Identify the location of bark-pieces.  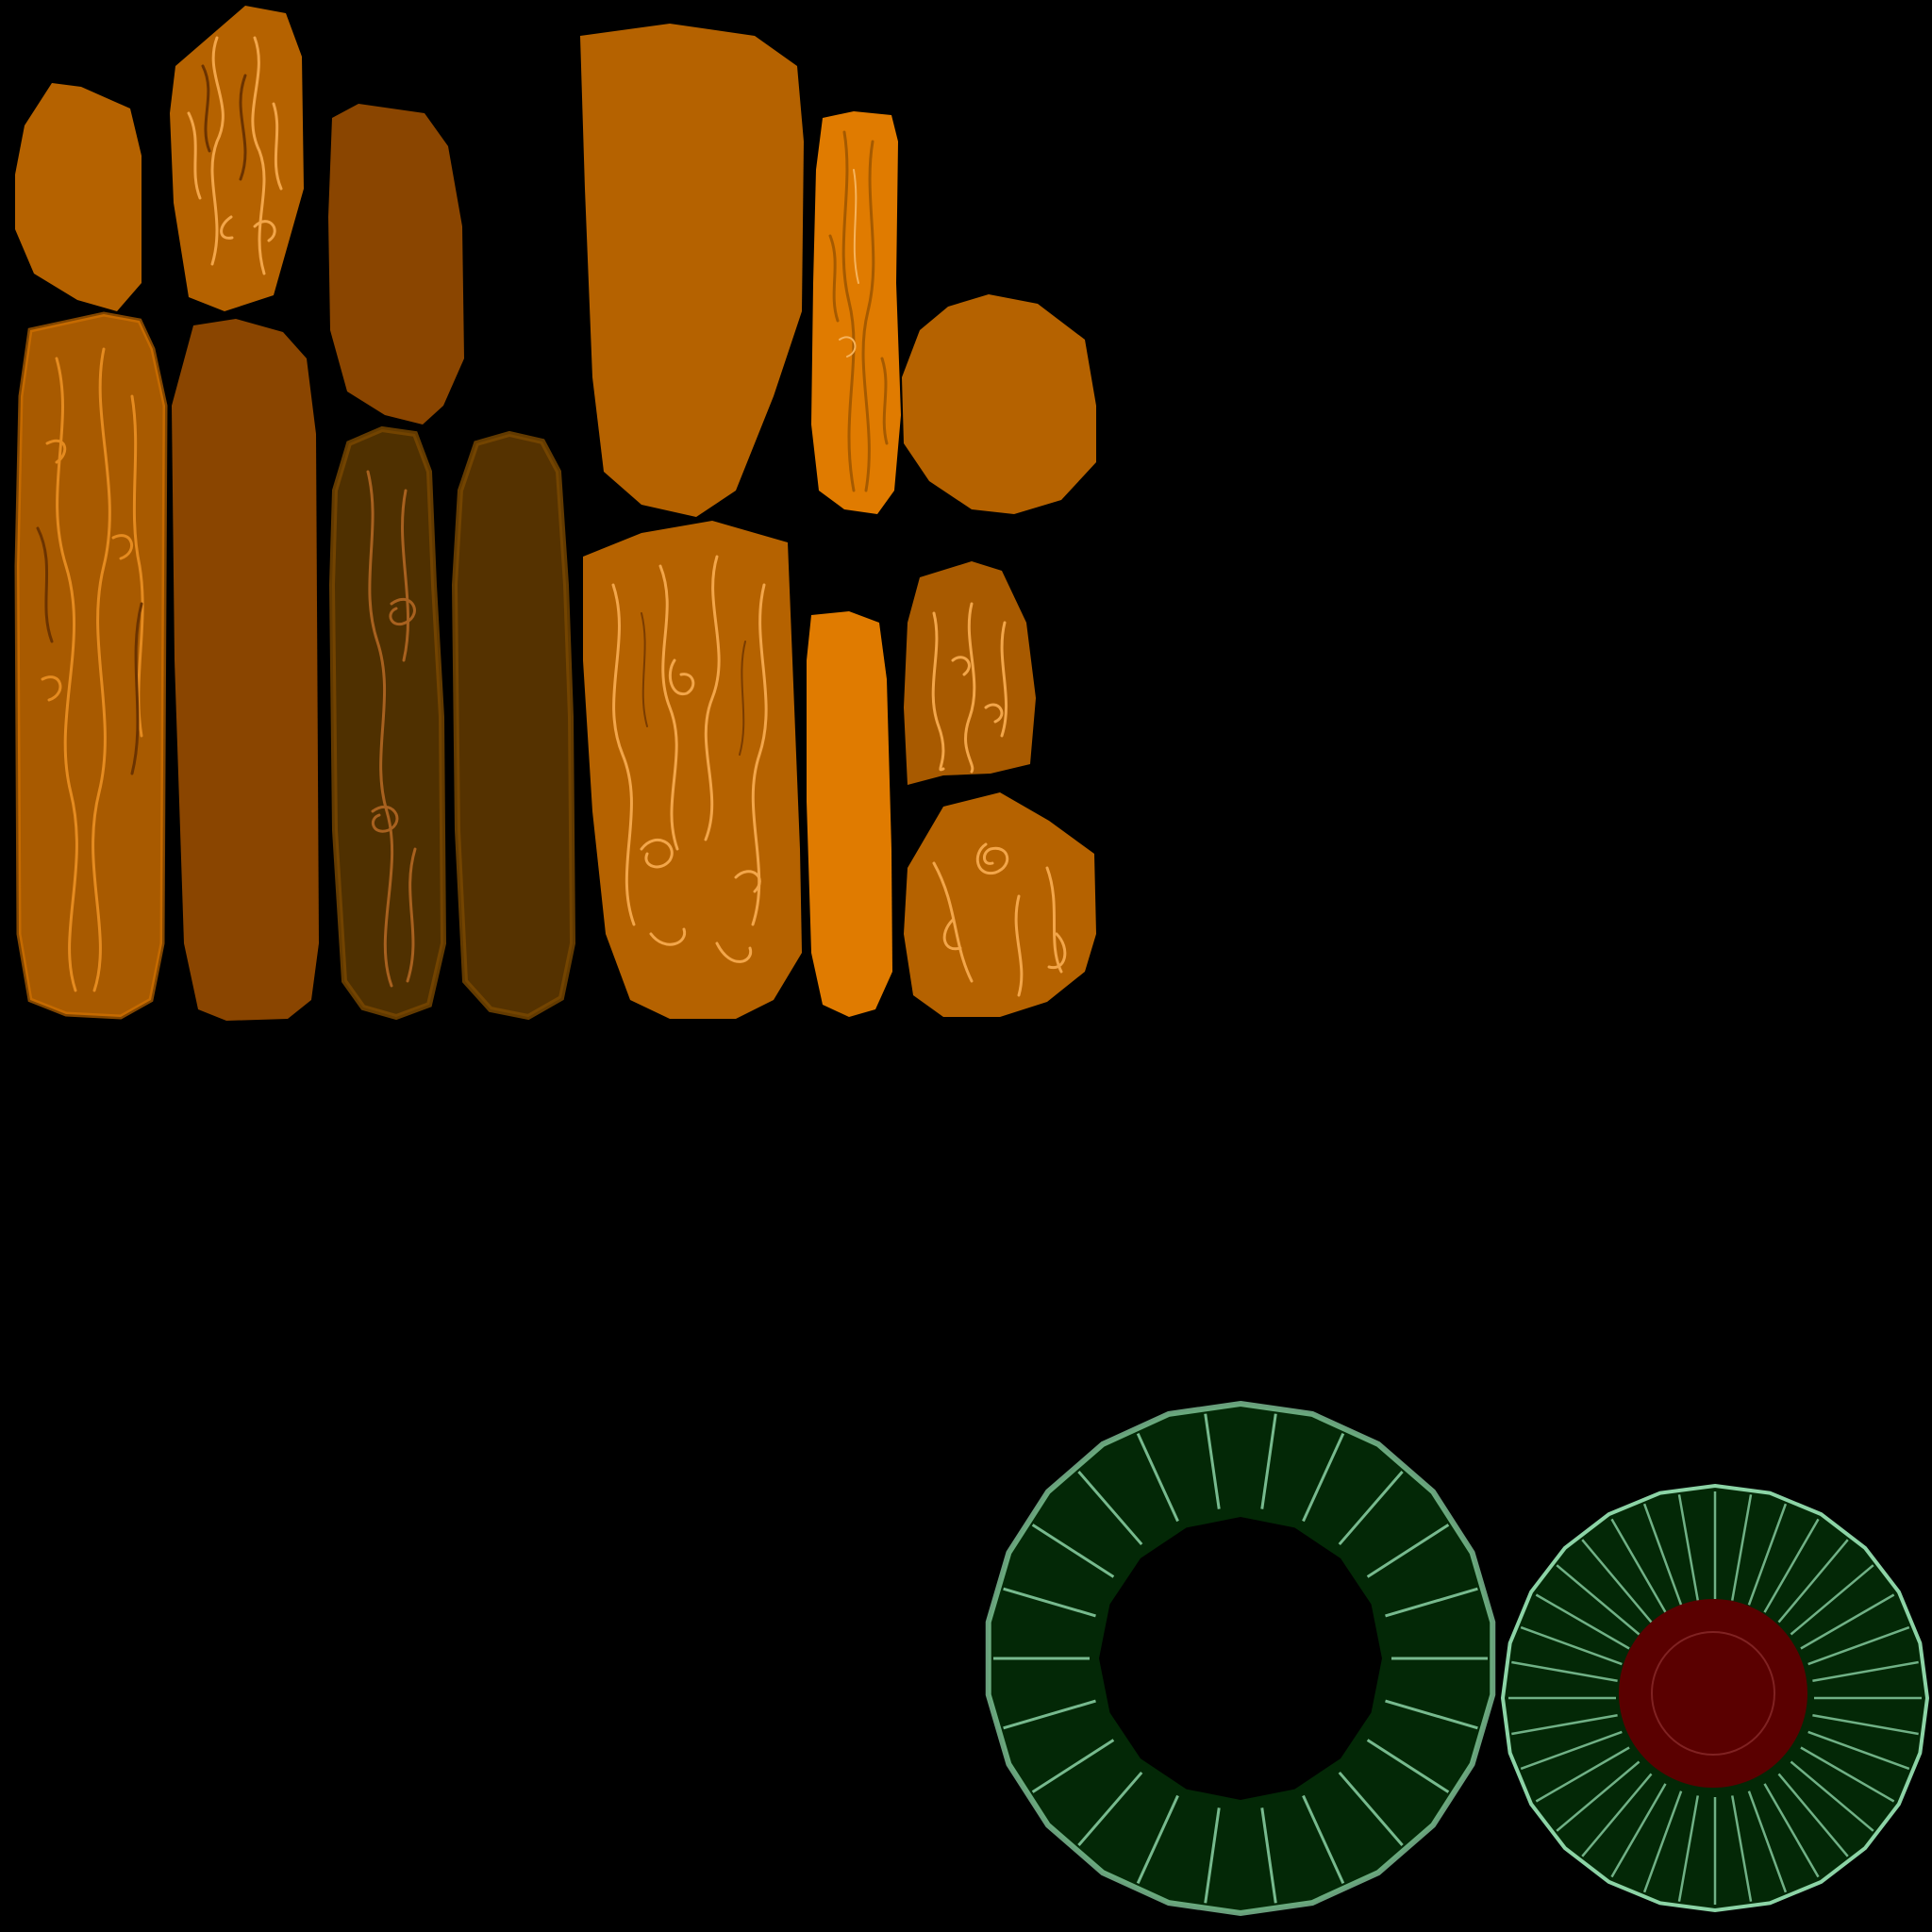
(1457, 1659).